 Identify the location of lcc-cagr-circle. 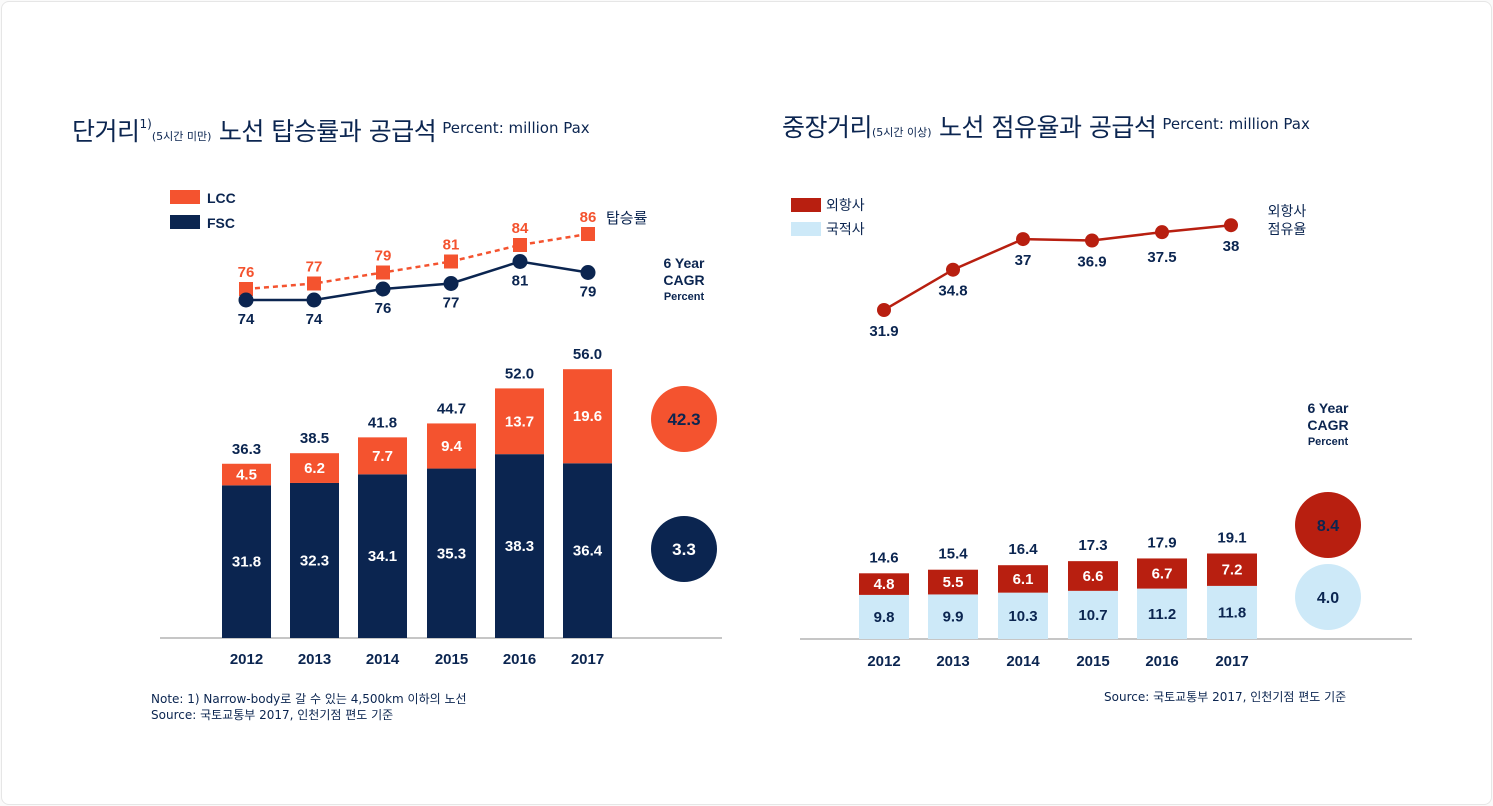
(684, 419).